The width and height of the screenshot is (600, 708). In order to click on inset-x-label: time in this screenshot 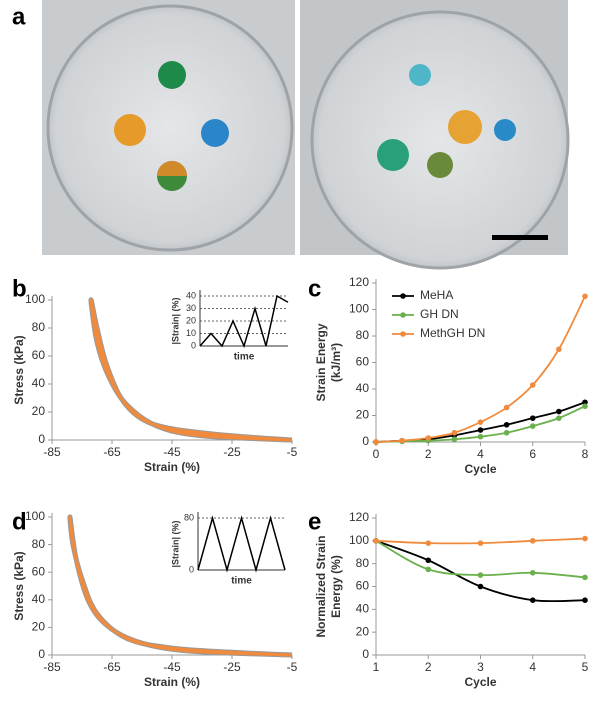, I will do `click(244, 357)`.